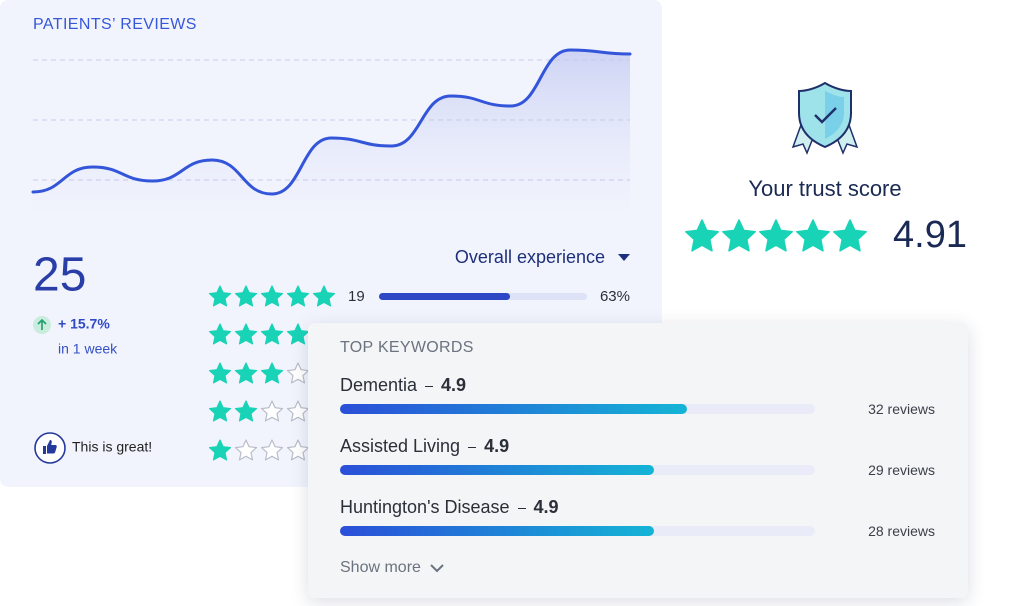 The image size is (1024, 606). I want to click on keyword-item: Huntington's Disease 4.9 28 reviews, so click(640, 527).